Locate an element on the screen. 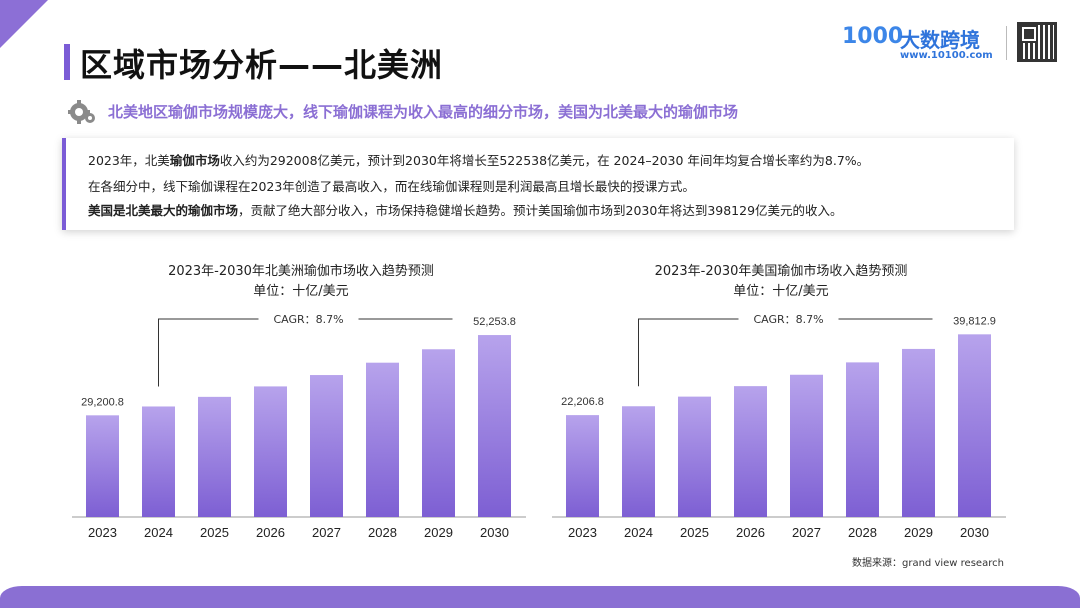 The image size is (1080, 608). data-label-first: 29,200.8 is located at coordinates (102, 402).